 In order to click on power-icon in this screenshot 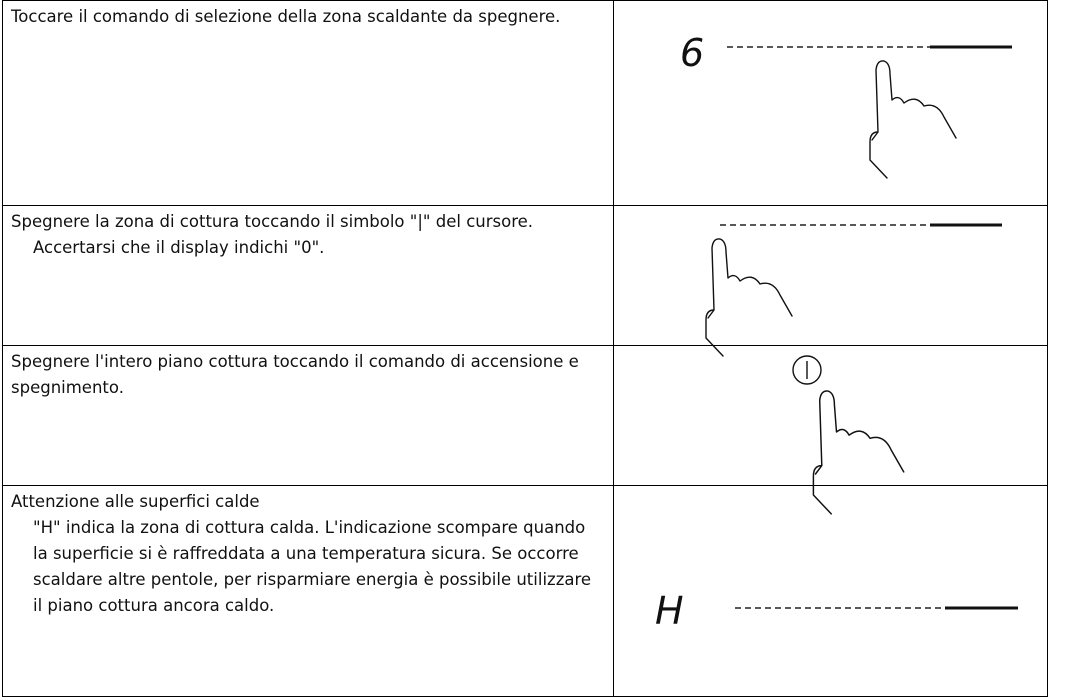, I will do `click(807, 370)`.